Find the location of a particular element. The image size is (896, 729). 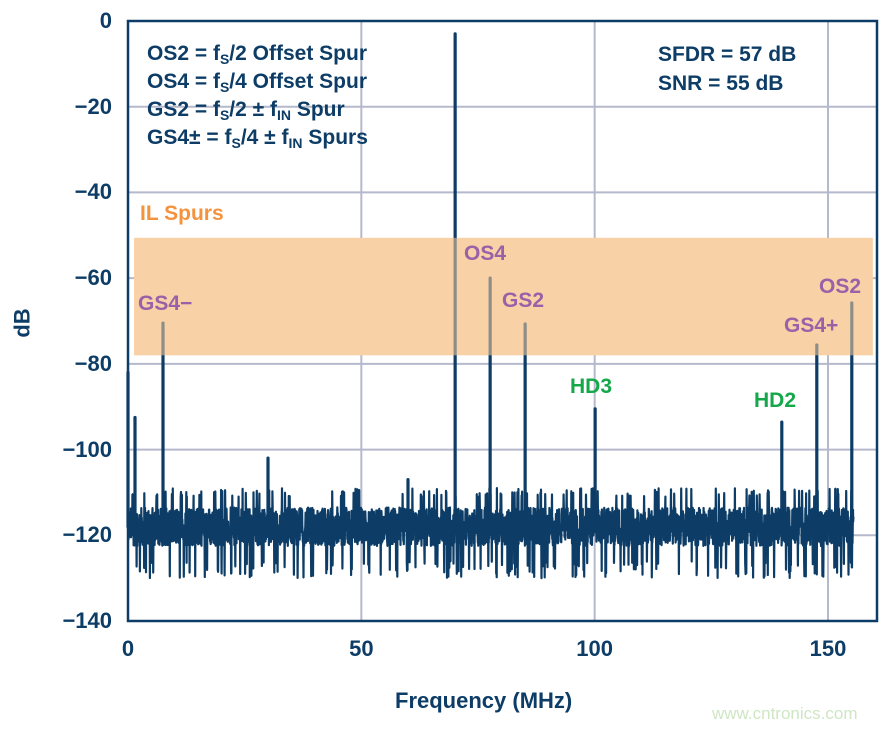

peak-label-gs2: GS2 is located at coordinates (523, 300).